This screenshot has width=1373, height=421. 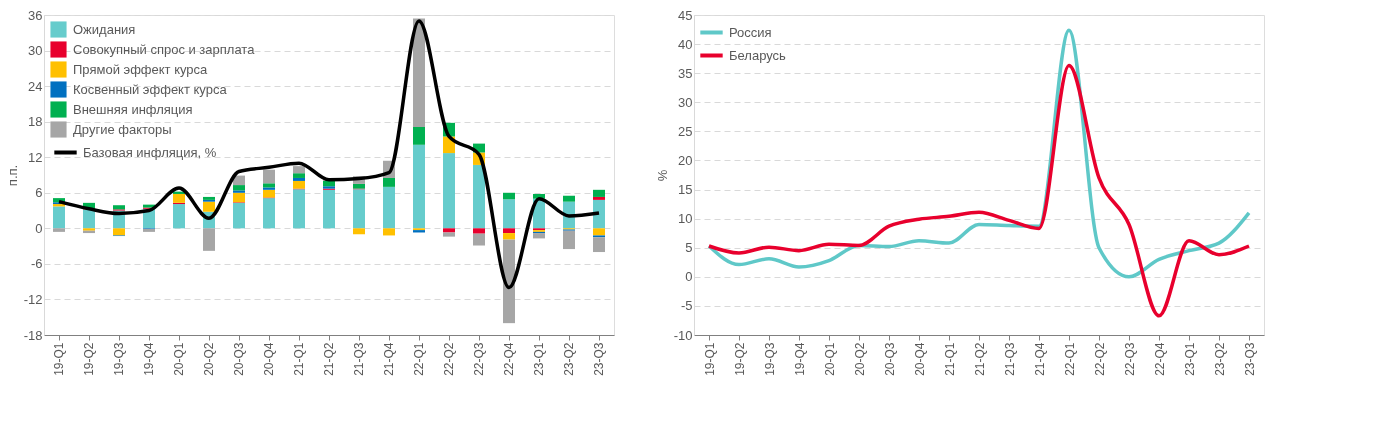 I want to click on y-tick-label: -5, so click(x=686, y=306).